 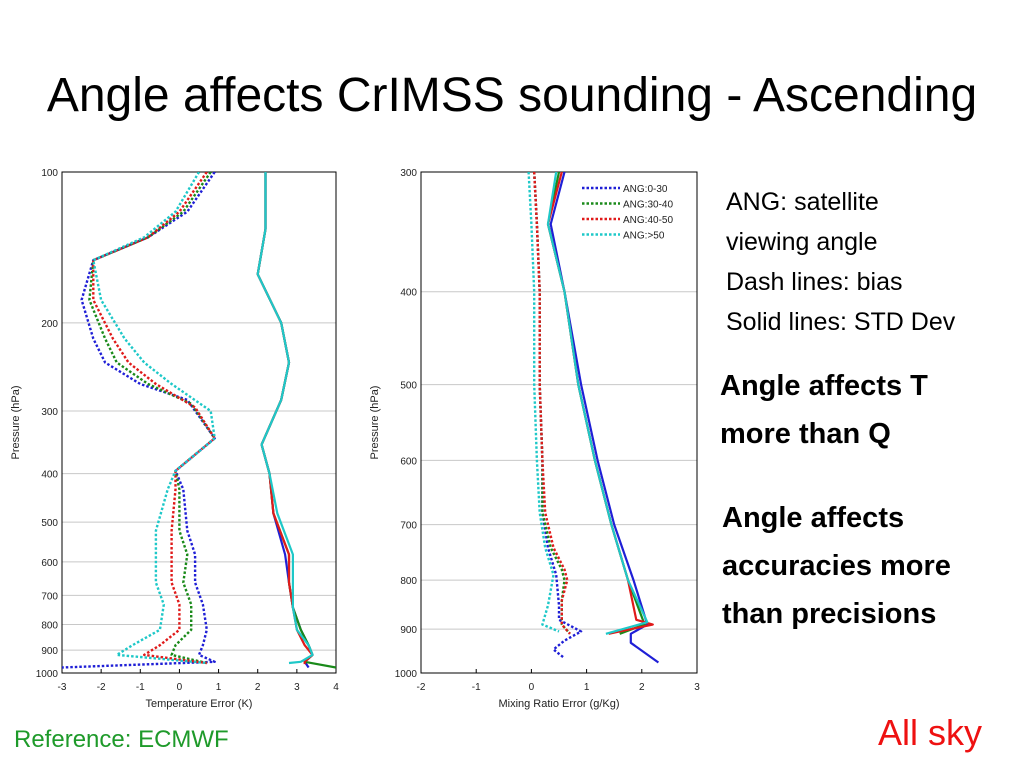 I want to click on x-tick-label: -3, so click(x=62, y=687).